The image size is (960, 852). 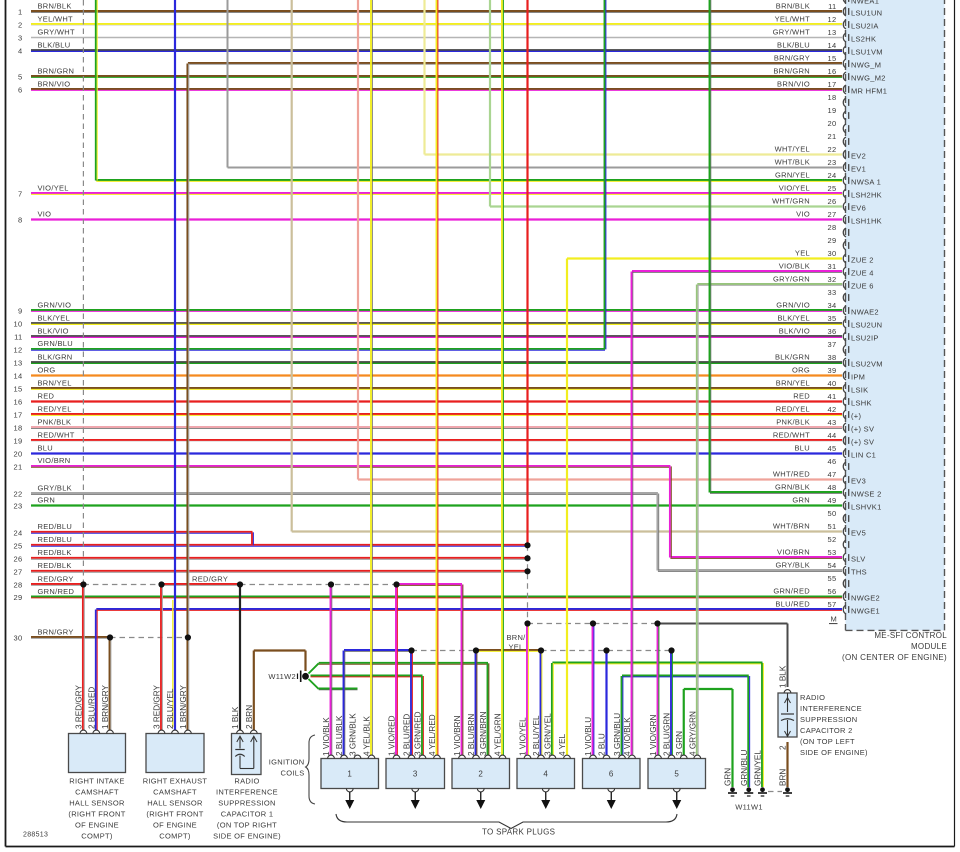 What do you see at coordinates (53, 187) in the screenshot?
I see `svg-text: VIO/YEL` at bounding box center [53, 187].